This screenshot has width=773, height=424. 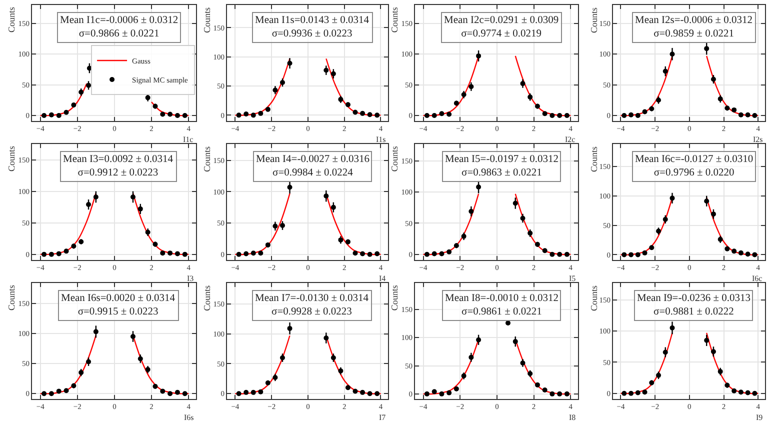 I want to click on x-axis-title: I7, so click(x=382, y=417).